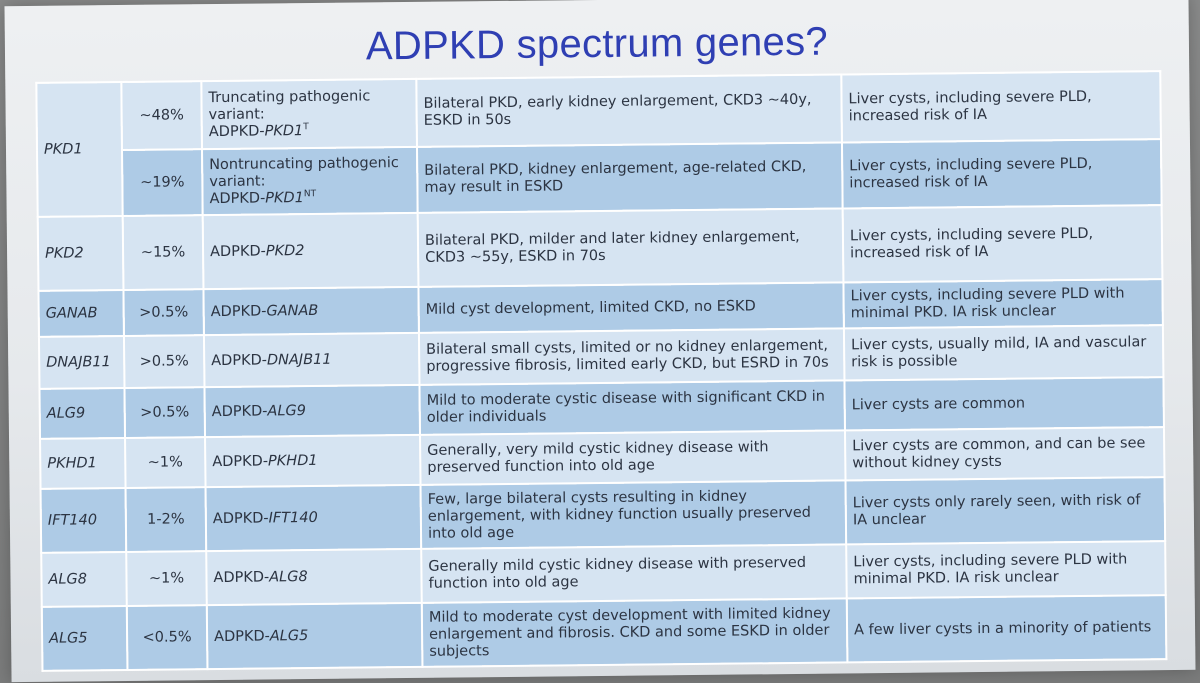 This screenshot has width=1200, height=683. I want to click on designation-superscript: T, so click(306, 126).